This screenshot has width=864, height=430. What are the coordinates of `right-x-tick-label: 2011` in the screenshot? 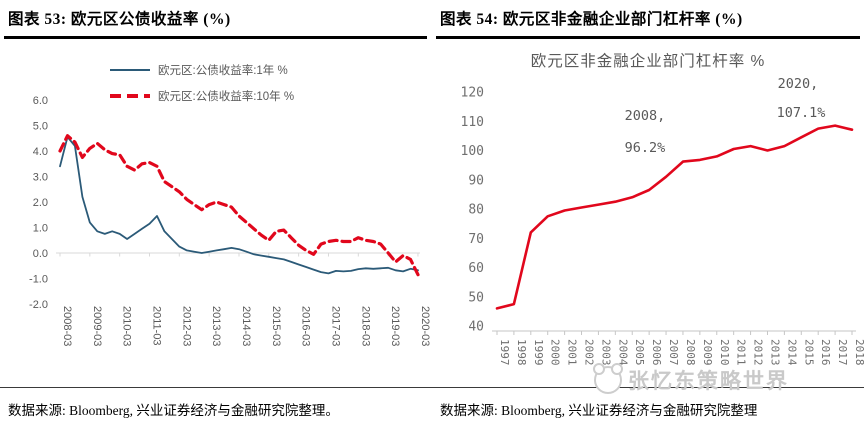 It's located at (741, 352).